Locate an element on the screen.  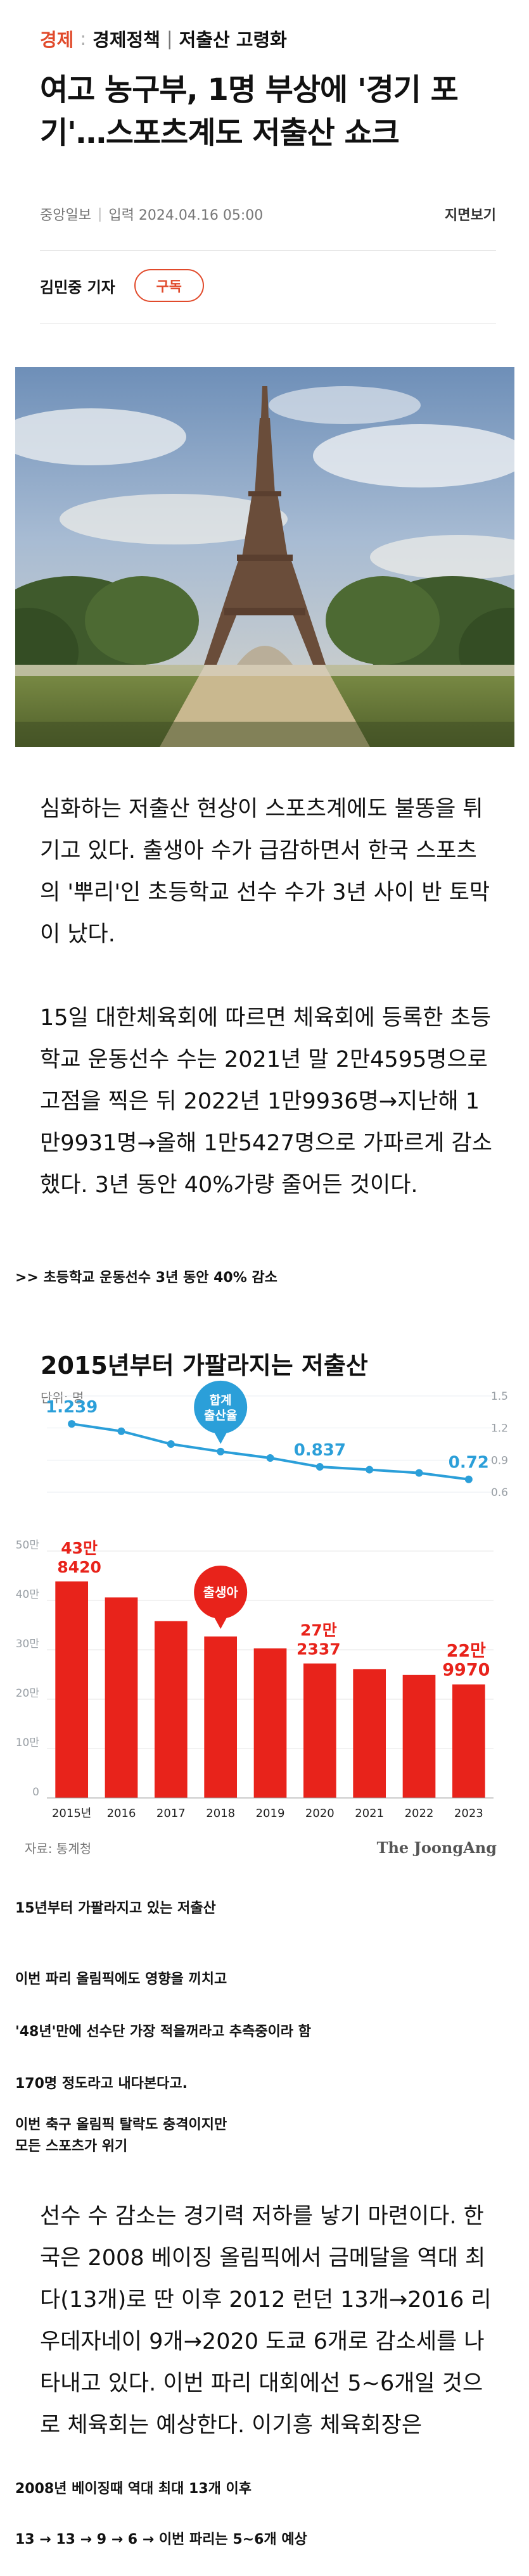
fertility-polyline is located at coordinates (270, 1452).